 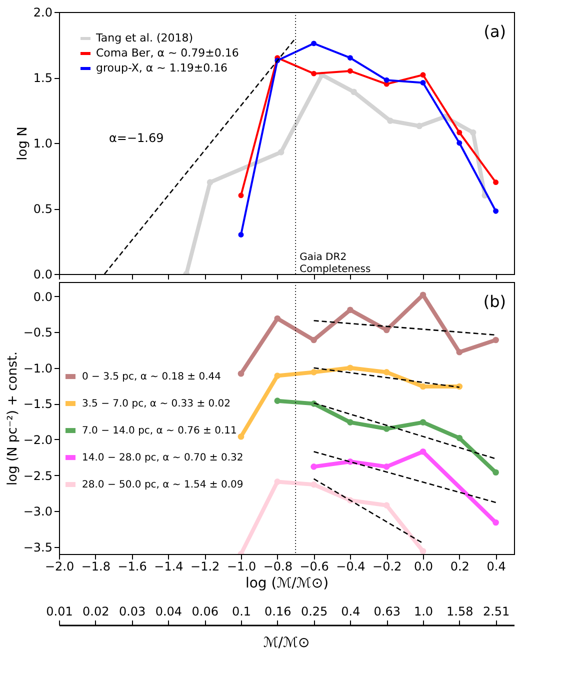 I want to click on y-tick-label: 1.5, so click(x=42, y=78).